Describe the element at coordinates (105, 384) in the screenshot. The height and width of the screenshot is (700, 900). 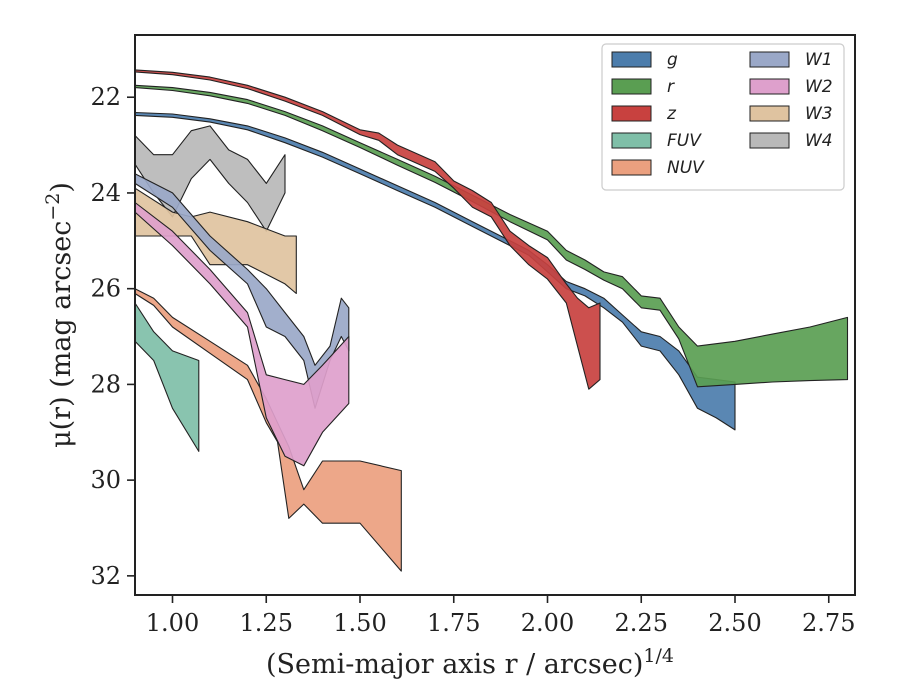
I see `y-tick-label: 28` at that location.